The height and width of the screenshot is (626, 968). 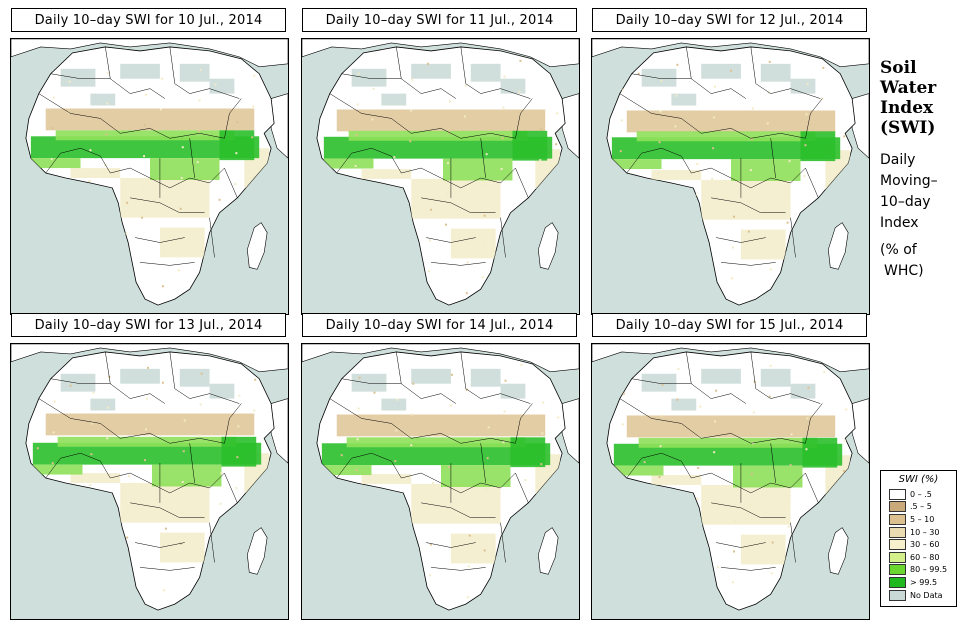 What do you see at coordinates (924, 582) in the screenshot?
I see `legend-label: > 99.5` at bounding box center [924, 582].